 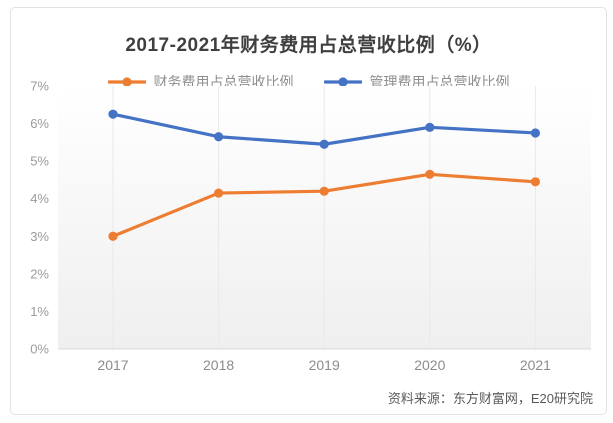 I want to click on y-tick-label: 1%, so click(x=39, y=311).